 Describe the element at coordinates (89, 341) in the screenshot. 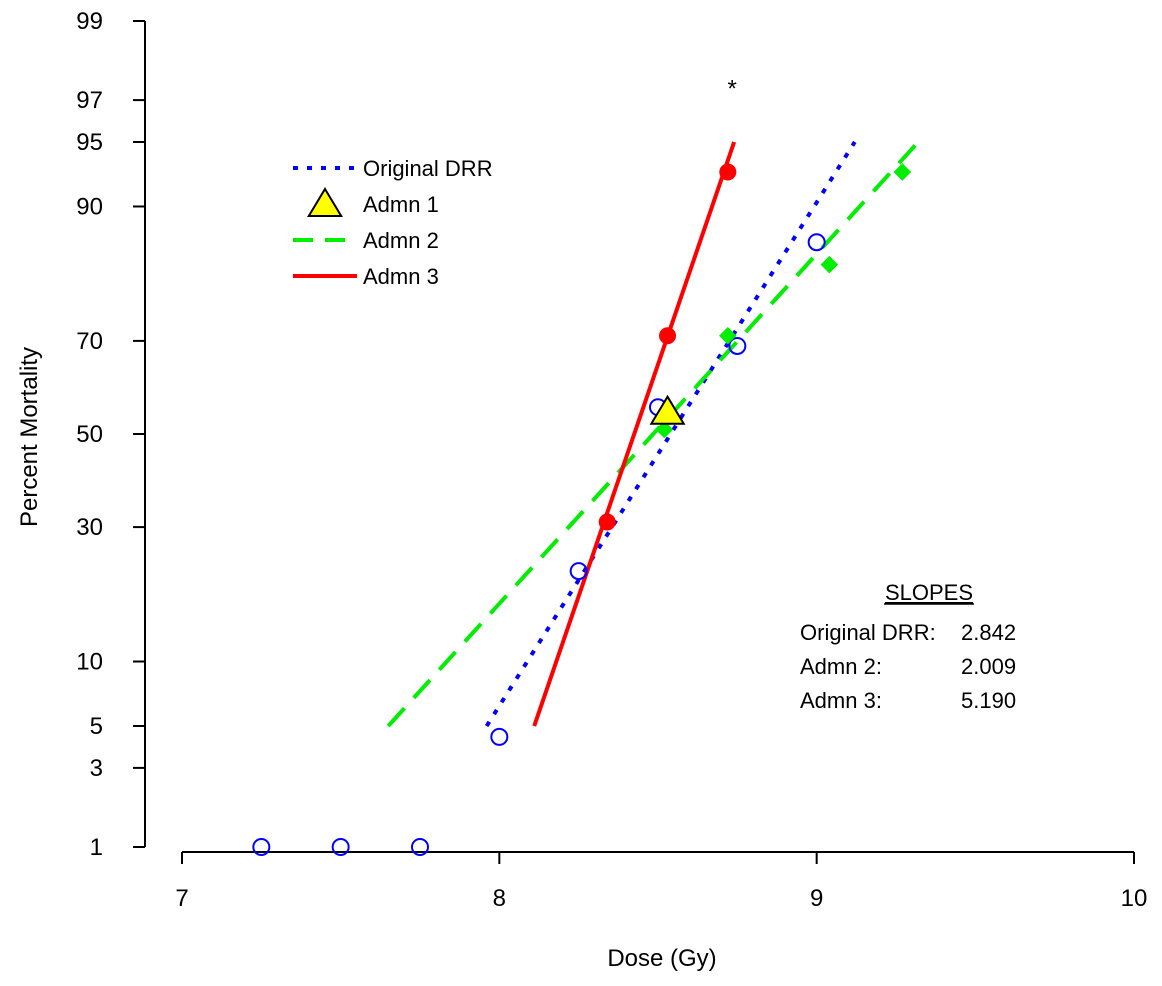

I see `y-tick-label: 70` at that location.